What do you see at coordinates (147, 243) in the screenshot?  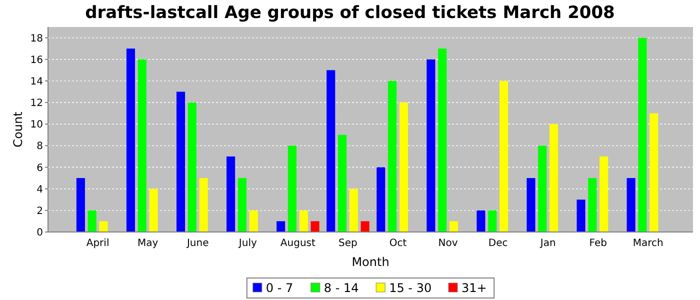 I see `x-tick-label: May` at bounding box center [147, 243].